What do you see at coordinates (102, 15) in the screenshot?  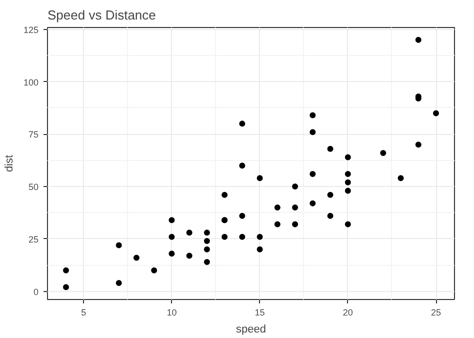 I see `chart-title: Speed vs Distance` at bounding box center [102, 15].